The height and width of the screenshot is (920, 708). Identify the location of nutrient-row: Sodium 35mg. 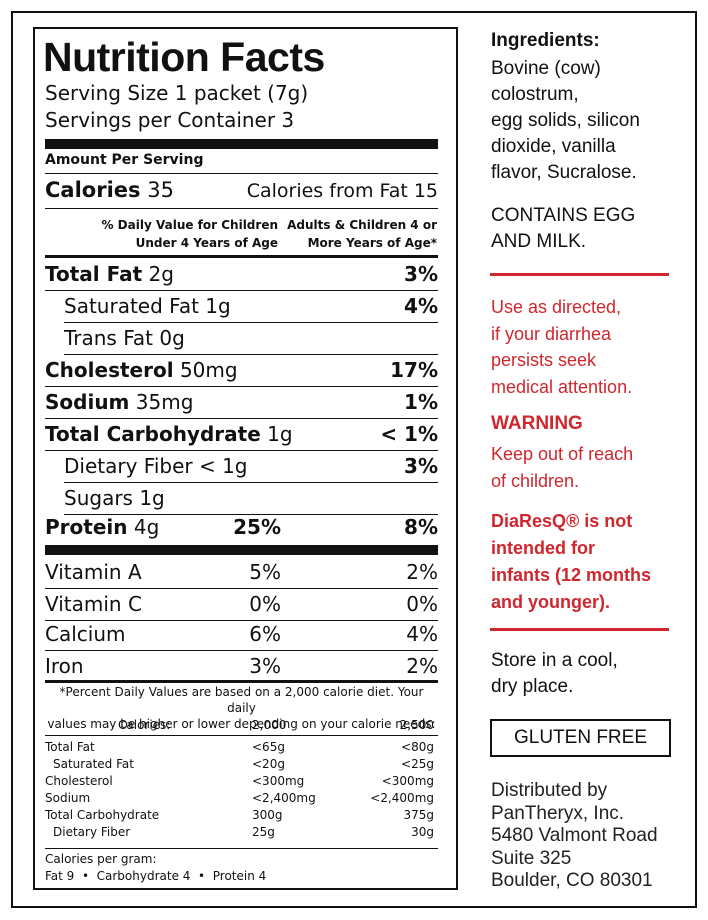
(119, 402).